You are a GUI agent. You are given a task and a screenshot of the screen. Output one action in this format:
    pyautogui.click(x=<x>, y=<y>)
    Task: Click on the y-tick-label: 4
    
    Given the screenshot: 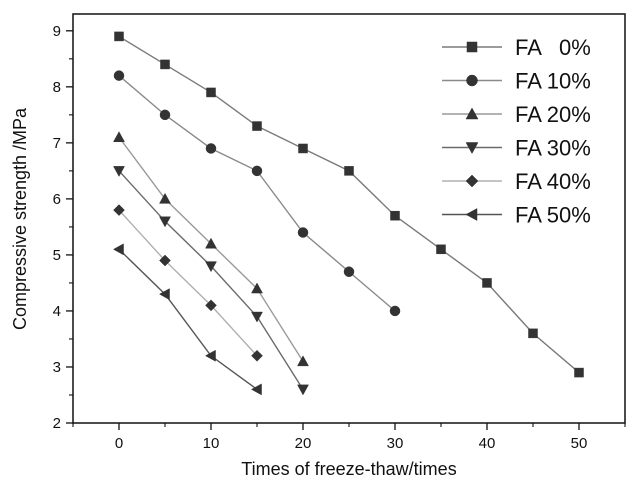 What is the action you would take?
    pyautogui.click(x=57, y=311)
    